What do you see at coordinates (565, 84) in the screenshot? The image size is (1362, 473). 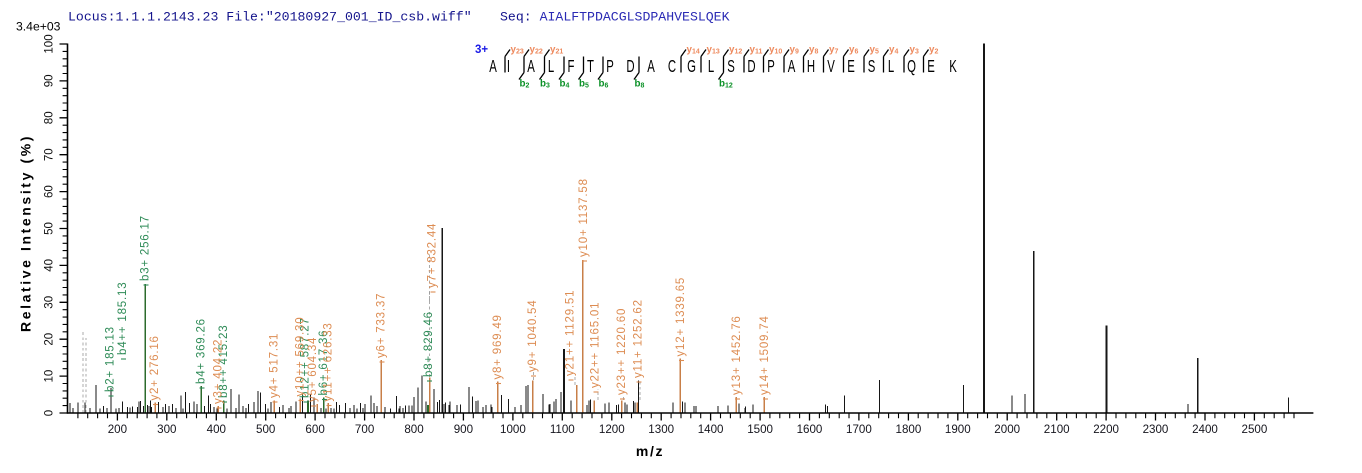 I see `svg-text: b4` at bounding box center [565, 84].